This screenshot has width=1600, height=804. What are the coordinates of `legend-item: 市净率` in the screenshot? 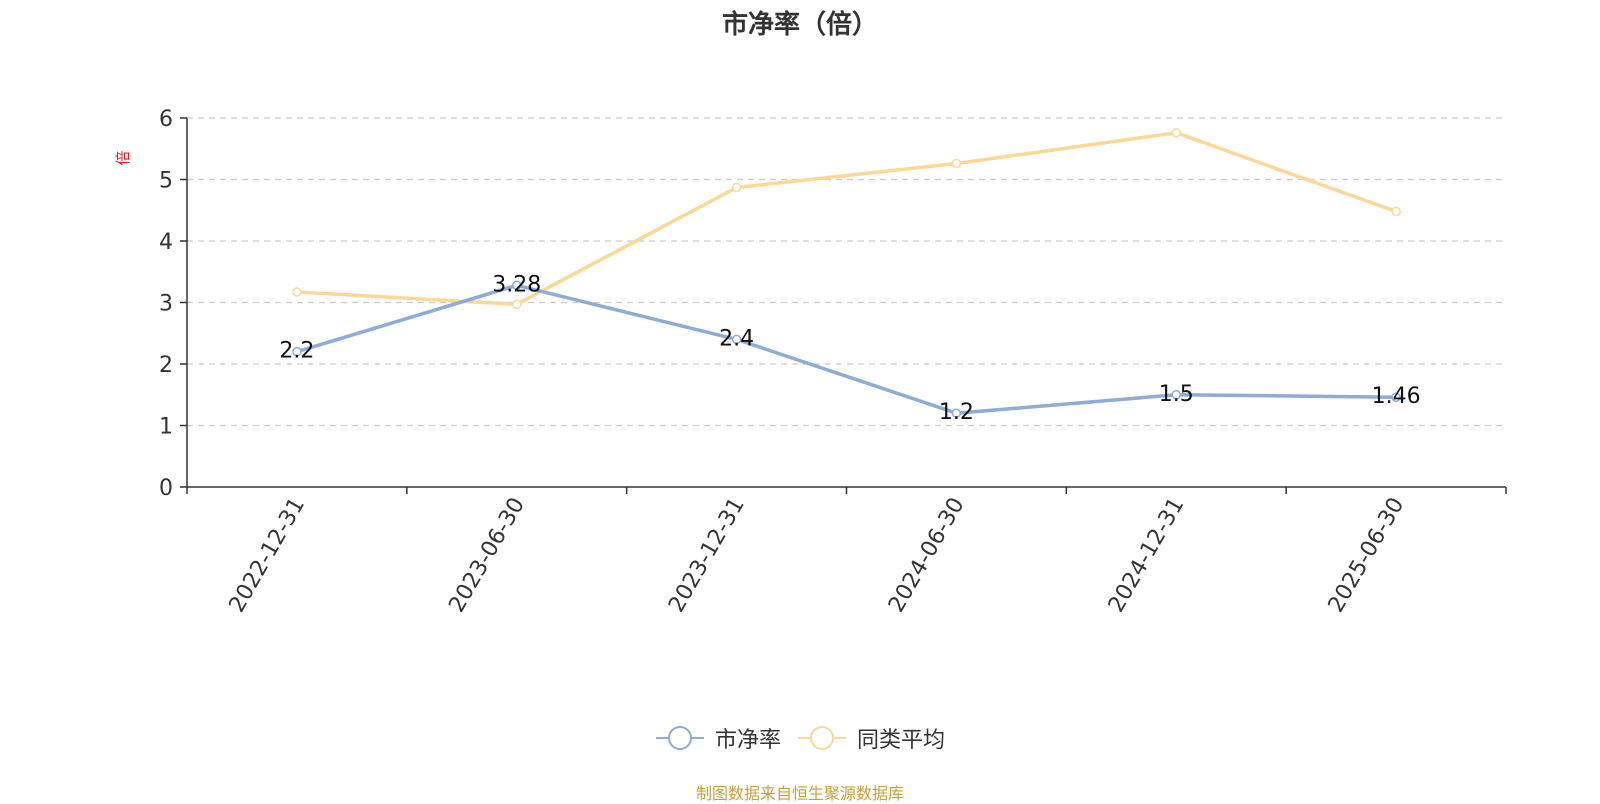 It's located at (718, 738).